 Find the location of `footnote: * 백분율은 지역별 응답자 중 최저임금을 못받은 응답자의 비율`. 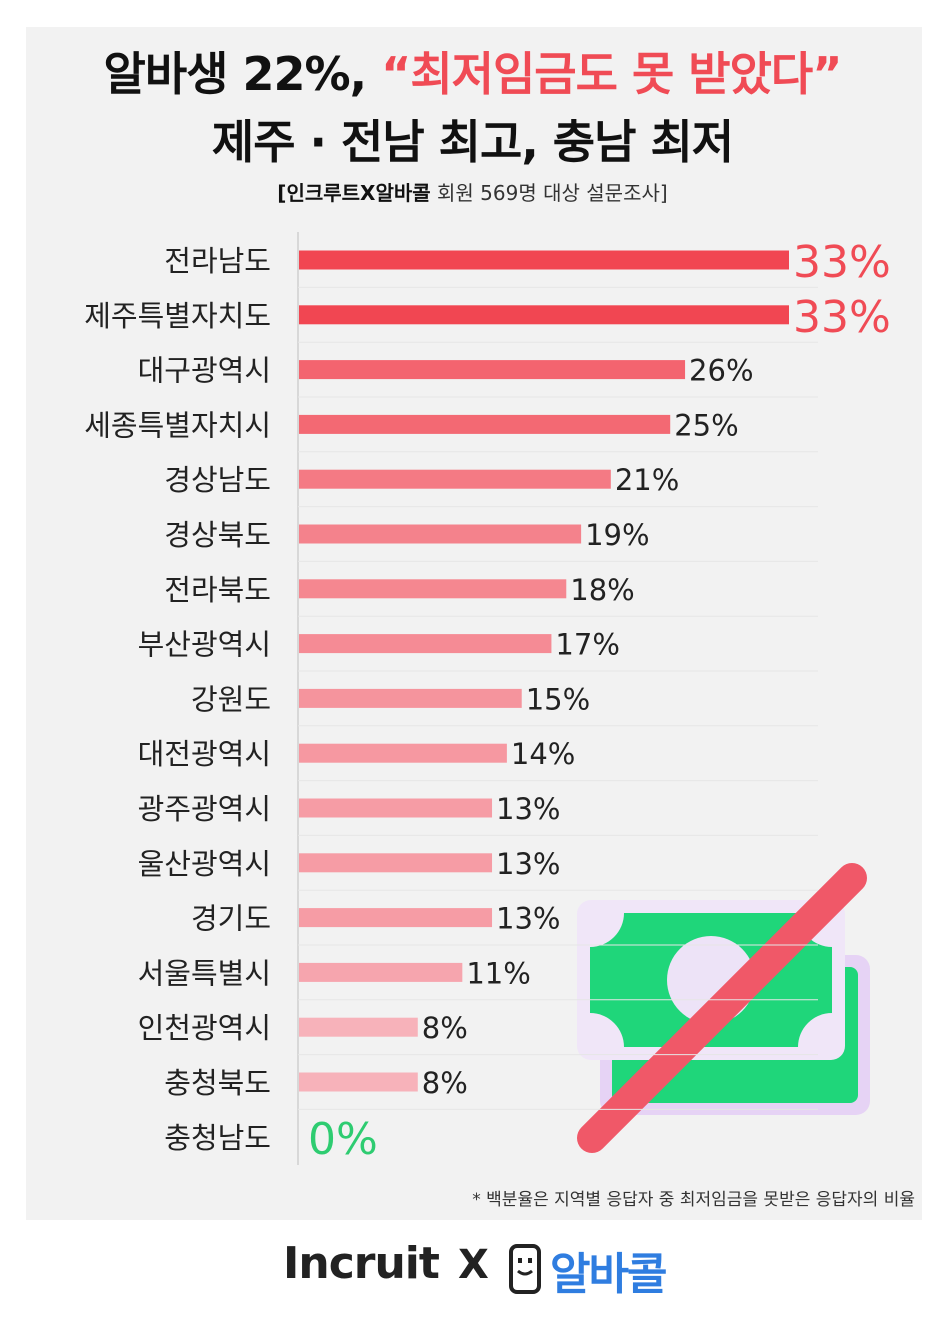

footnote: * 백분율은 지역별 응답자 중 최저임금을 못받은 응답자의 비율 is located at coordinates (693, 1200).